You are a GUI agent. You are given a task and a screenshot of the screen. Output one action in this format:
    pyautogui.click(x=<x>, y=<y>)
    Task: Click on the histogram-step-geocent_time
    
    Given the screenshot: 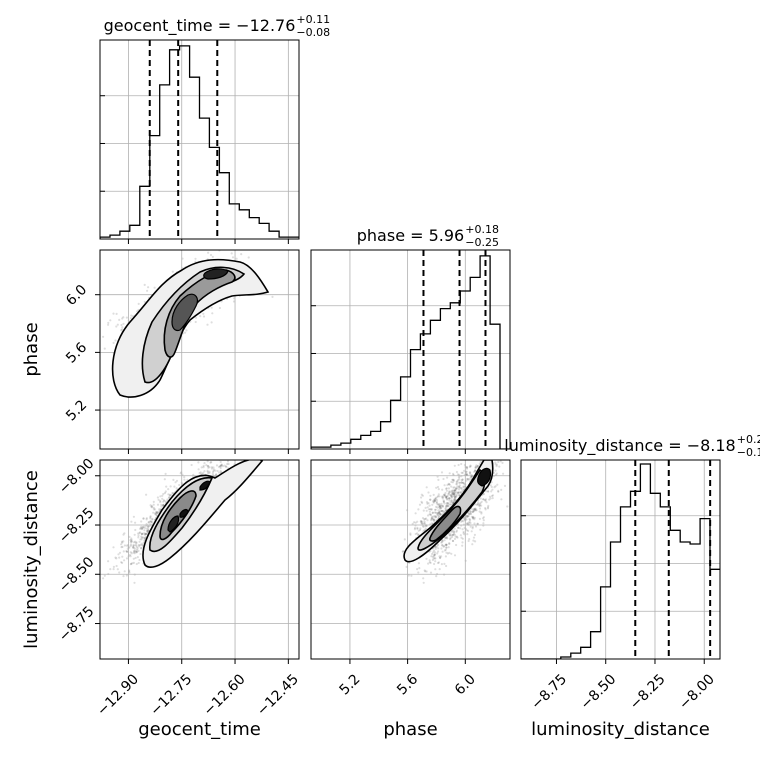 What is the action you would take?
    pyautogui.click(x=199, y=142)
    